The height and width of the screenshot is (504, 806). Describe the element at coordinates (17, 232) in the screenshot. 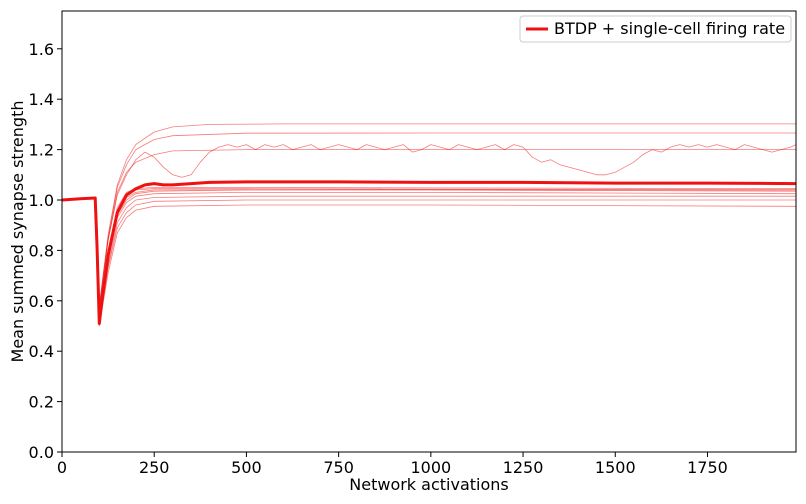

I see `y-axis-label: Mean summed synapse strength` at that location.